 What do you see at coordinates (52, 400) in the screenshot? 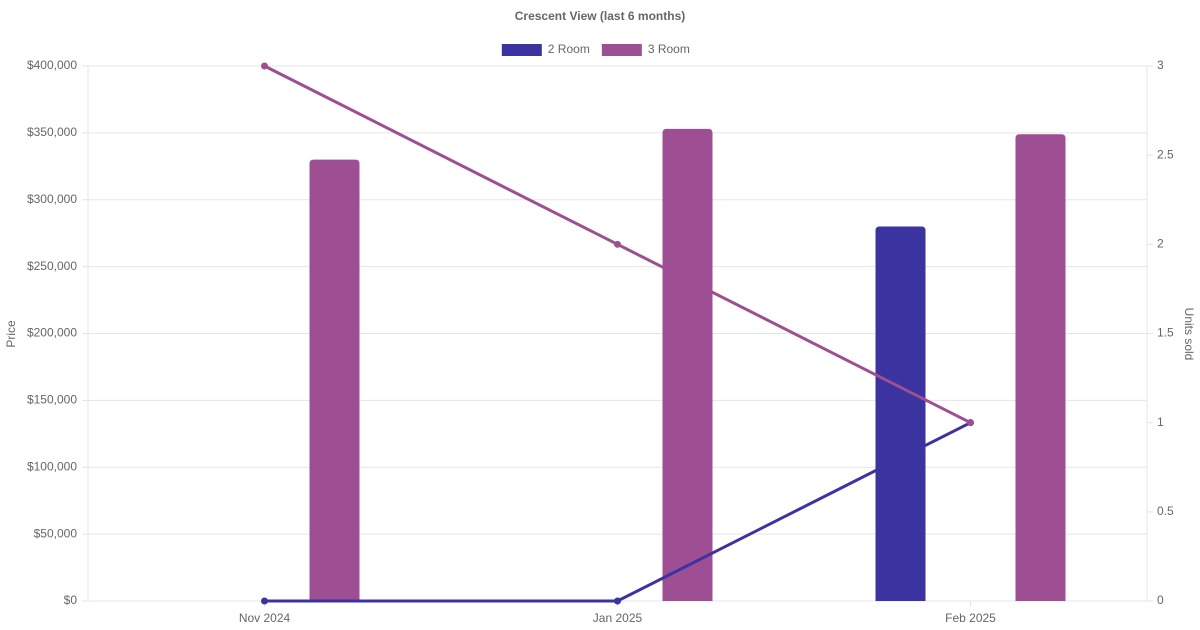
I see `y-tick-label: $150,000` at bounding box center [52, 400].